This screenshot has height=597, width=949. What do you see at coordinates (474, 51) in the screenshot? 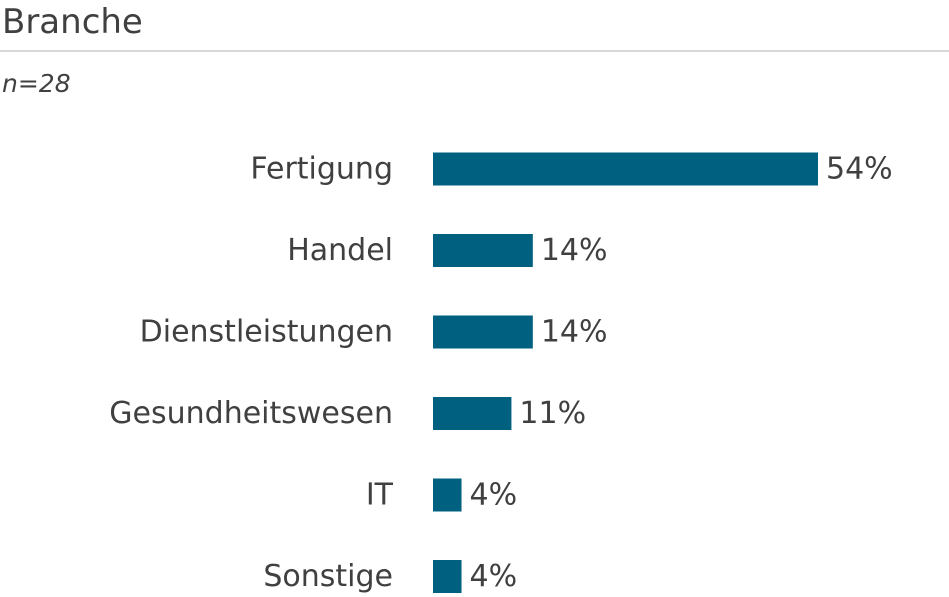
I see `title-divider` at bounding box center [474, 51].